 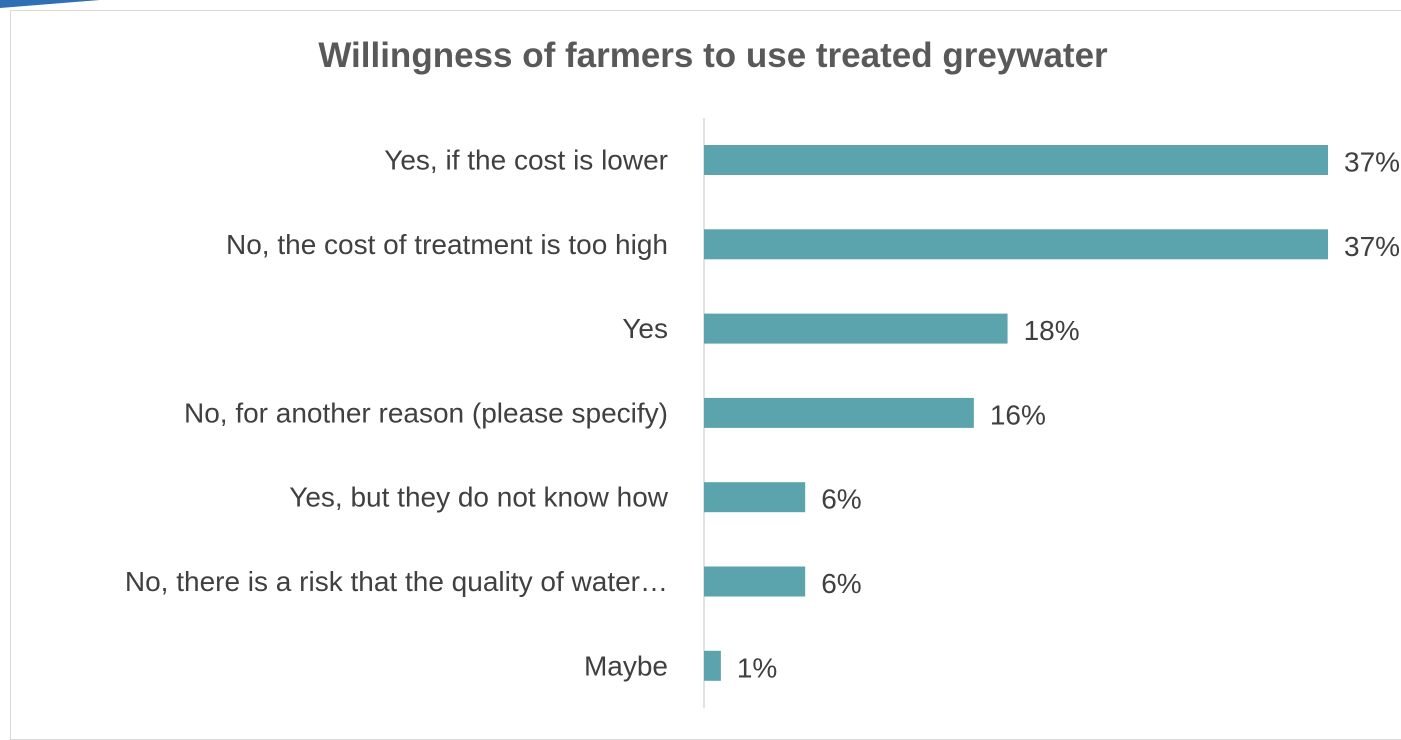 What do you see at coordinates (426, 412) in the screenshot?
I see `category-label: No, for another reason (please specify)` at bounding box center [426, 412].